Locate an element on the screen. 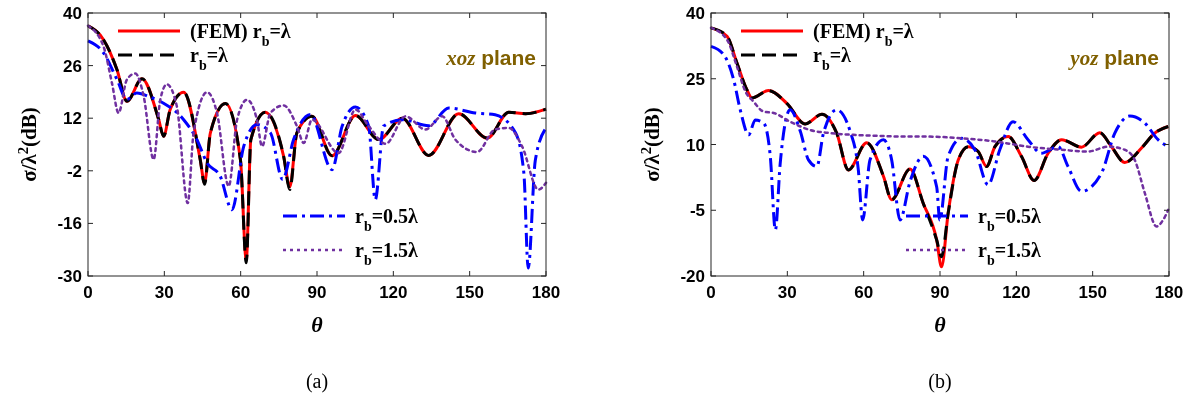 Image resolution: width=1199 pixels, height=400 pixels. y-tick-label: 25 is located at coordinates (695, 79).